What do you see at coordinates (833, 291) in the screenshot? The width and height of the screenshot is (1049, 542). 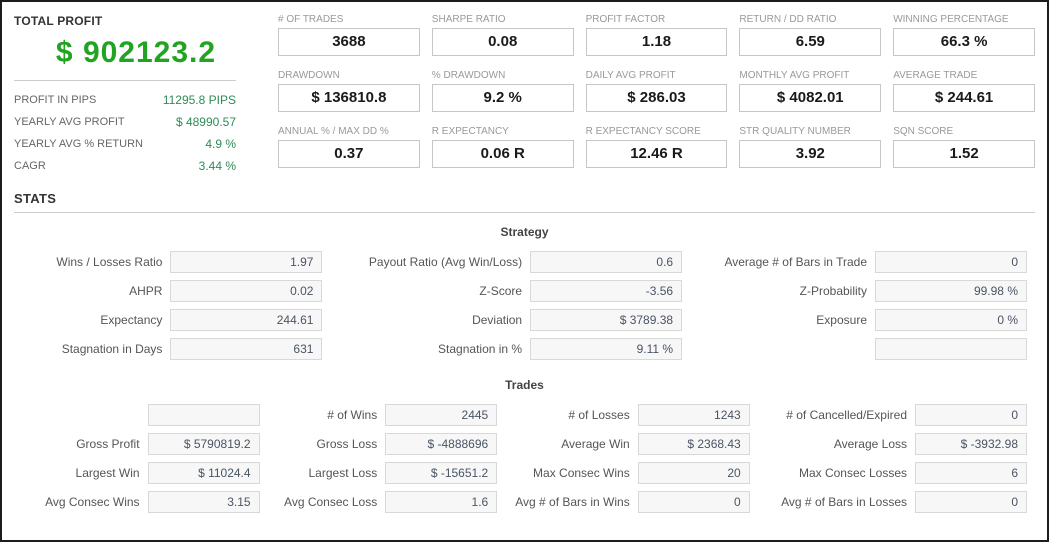 I see `stat-label: Z-Probability` at bounding box center [833, 291].